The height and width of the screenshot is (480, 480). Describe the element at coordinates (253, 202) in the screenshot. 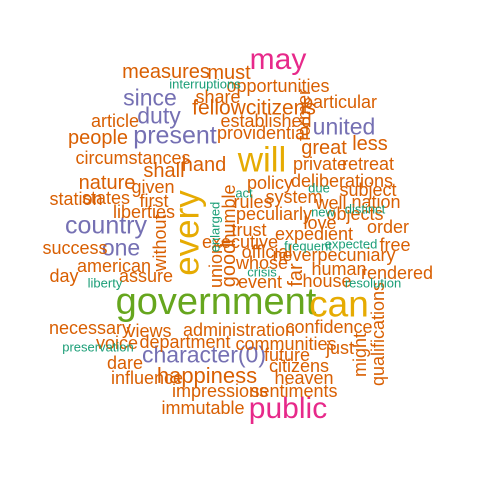

I see `word-rules: rules` at that location.